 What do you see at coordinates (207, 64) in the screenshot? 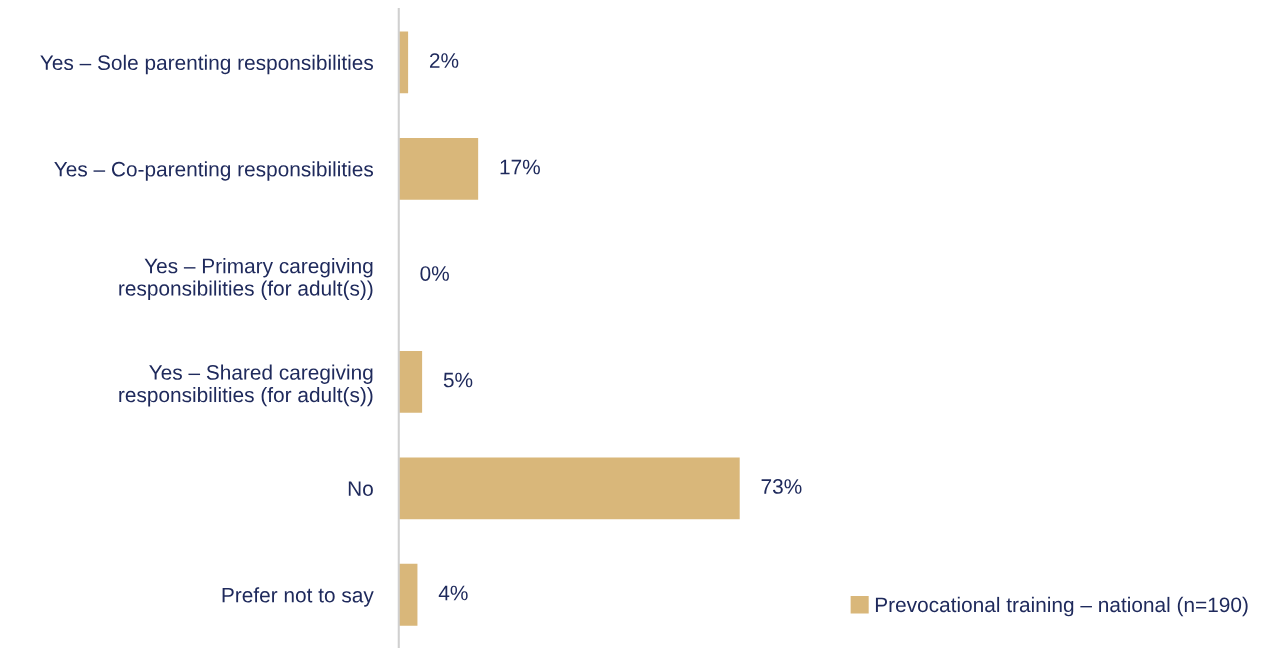
I see `y-tick-label: Yes – Sole parenting responsibilities` at bounding box center [207, 64].